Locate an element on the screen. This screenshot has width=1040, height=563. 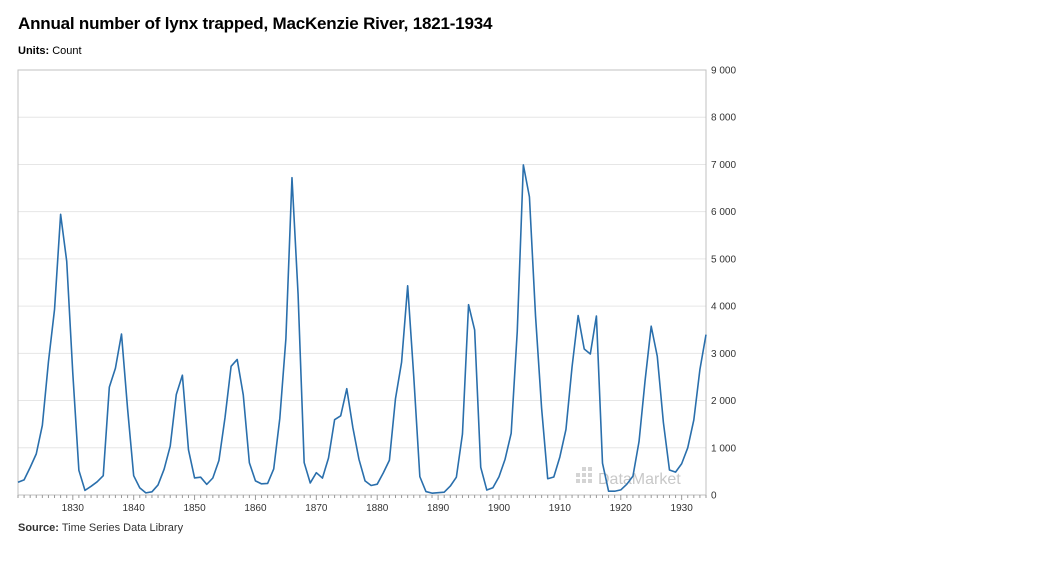
y-tick-label: 1 000 is located at coordinates (723, 448).